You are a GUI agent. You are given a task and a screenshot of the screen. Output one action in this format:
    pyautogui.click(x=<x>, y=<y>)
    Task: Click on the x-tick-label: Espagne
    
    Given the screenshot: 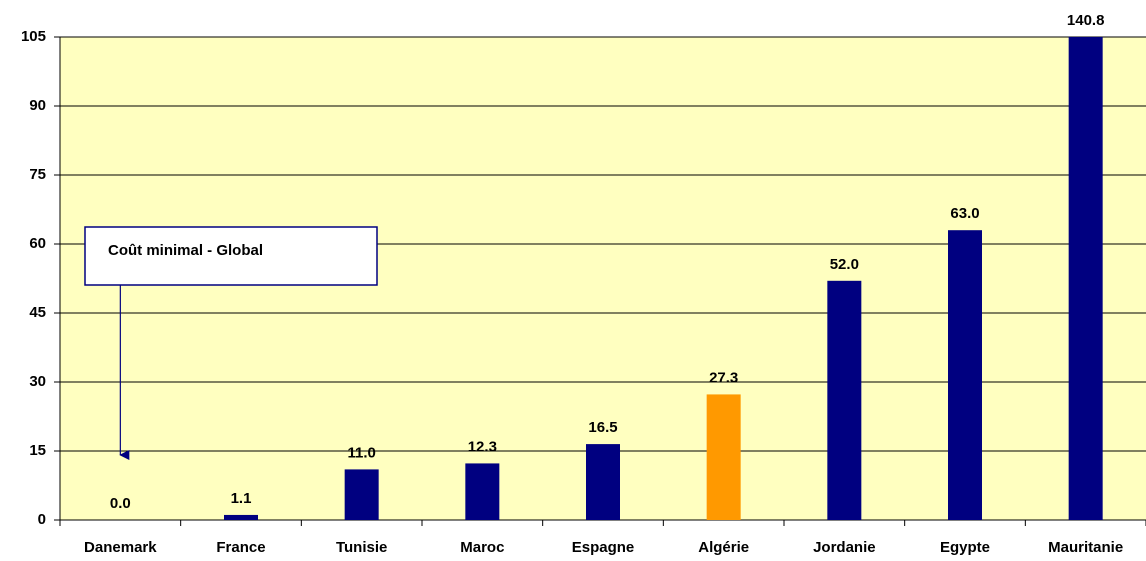 What is the action you would take?
    pyautogui.click(x=603, y=547)
    